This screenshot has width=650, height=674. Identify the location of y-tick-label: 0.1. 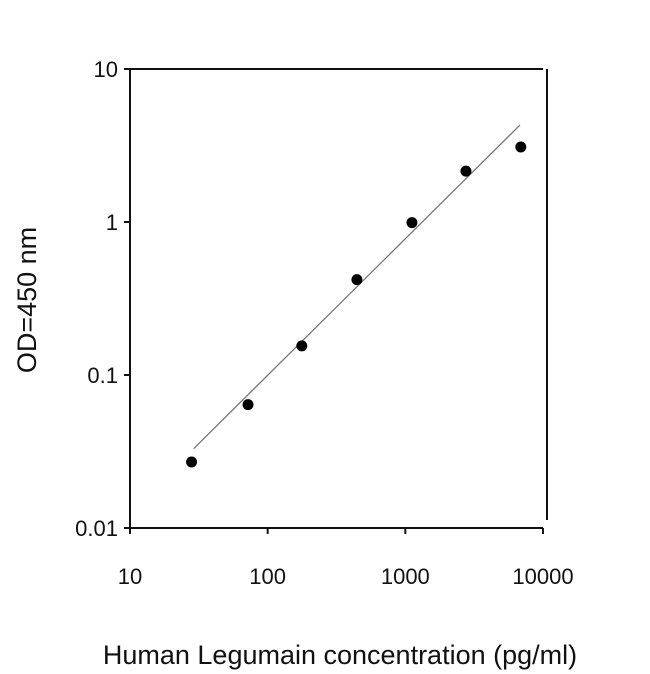
(102, 375).